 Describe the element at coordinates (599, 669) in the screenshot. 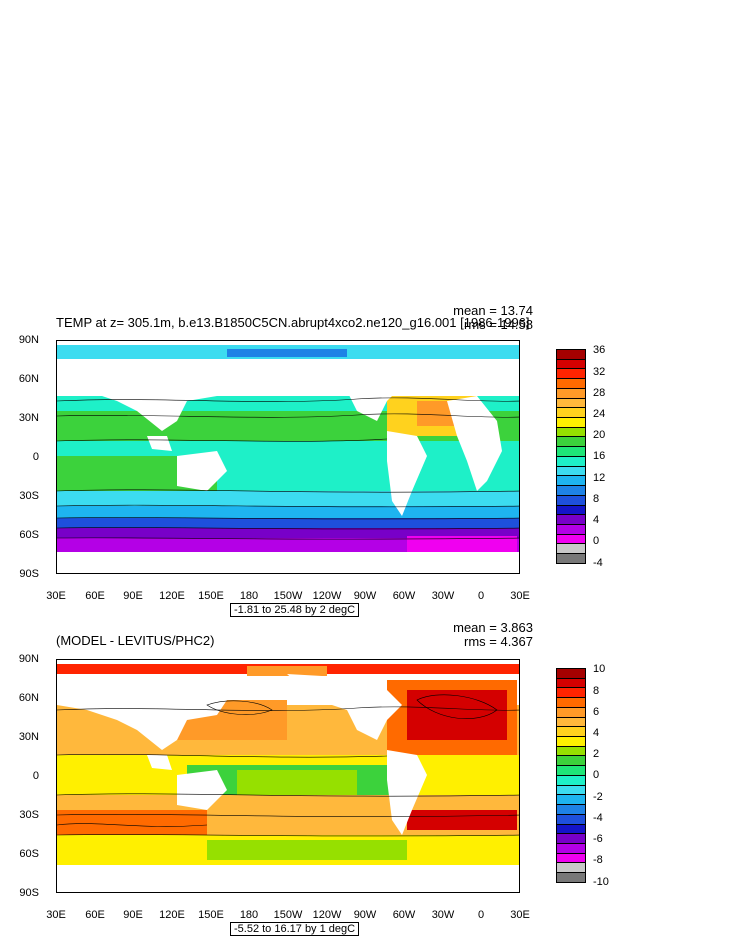

I see `bottom-colorbar-label: 10` at that location.